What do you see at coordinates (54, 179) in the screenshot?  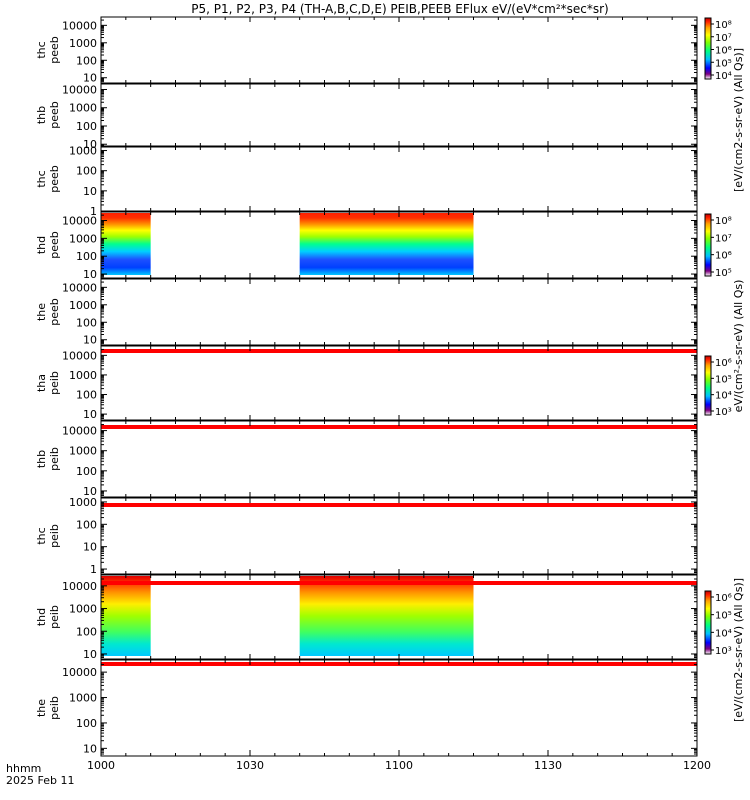 I see `panel-label-instrument-2: peeb` at bounding box center [54, 179].